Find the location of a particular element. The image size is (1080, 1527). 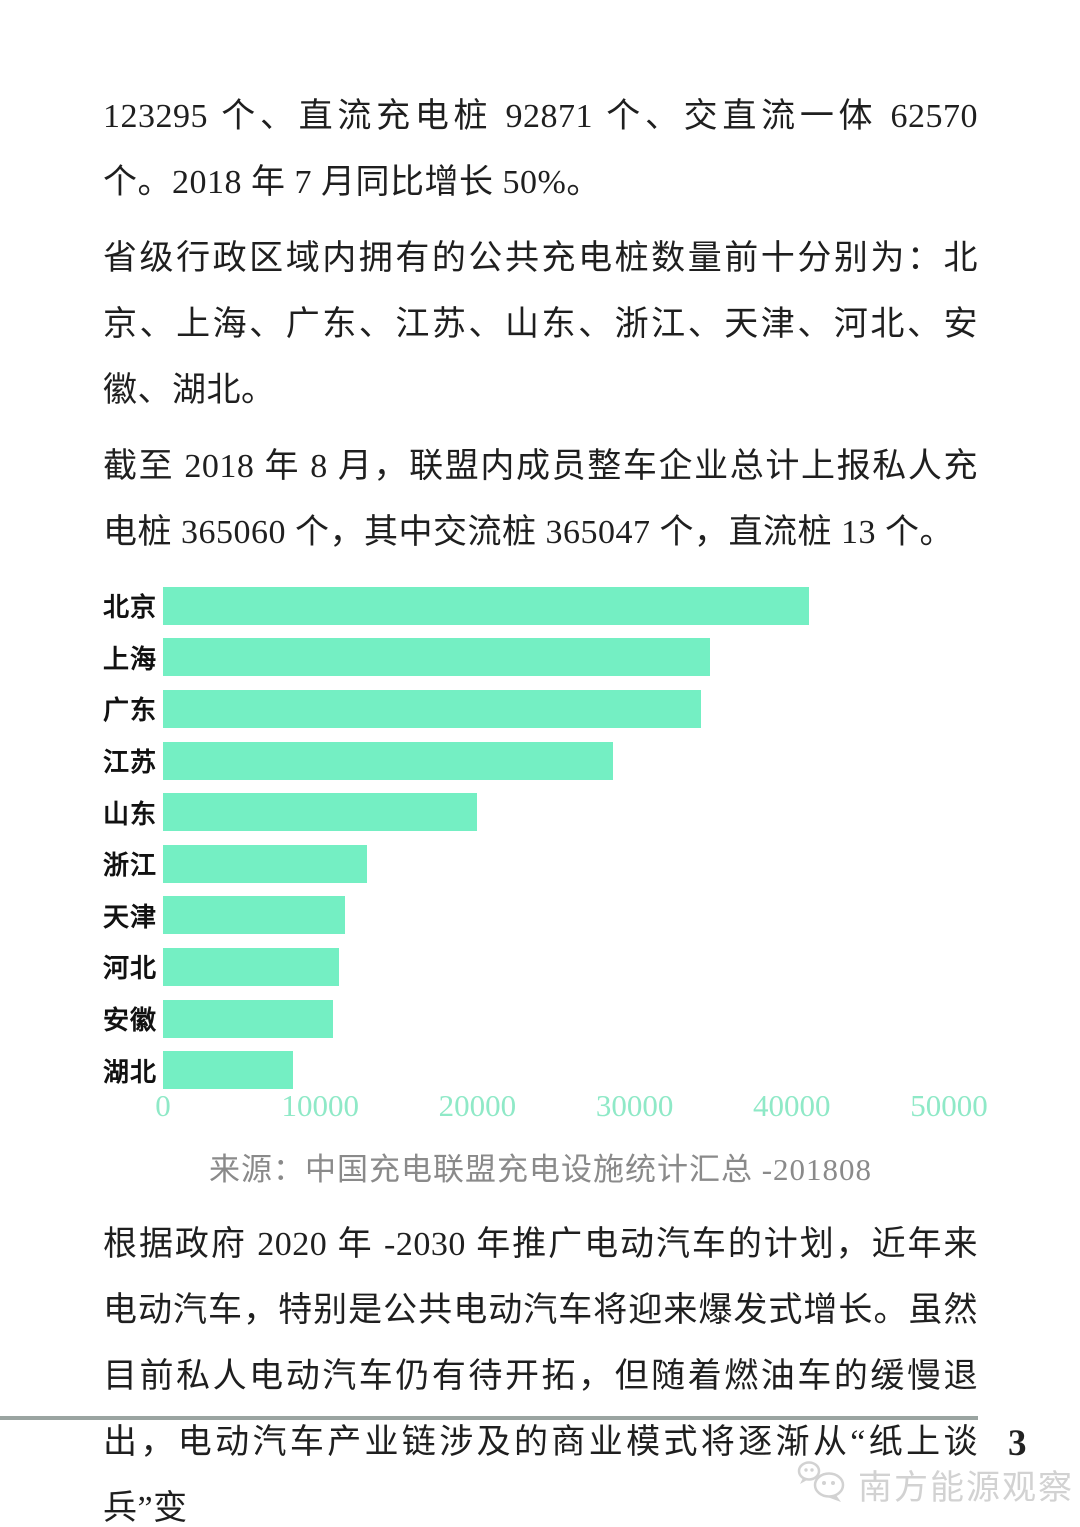

bar-row: 上海 is located at coordinates (540, 658).